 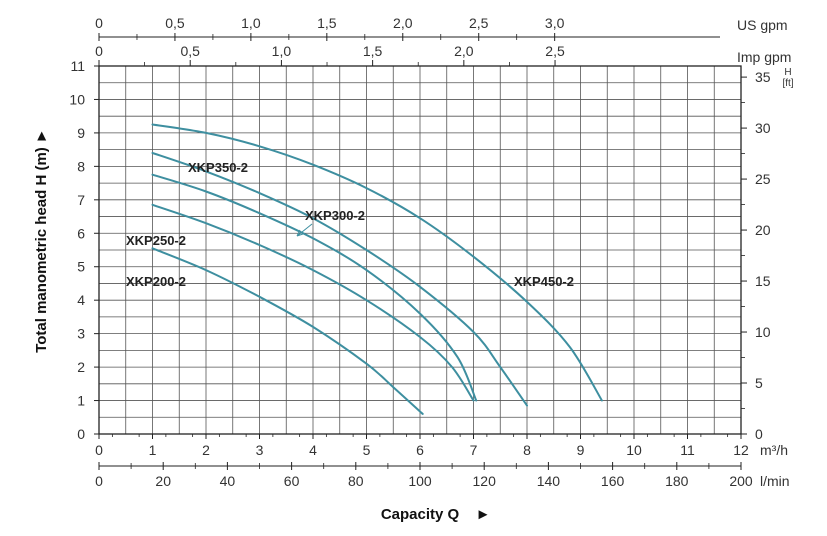 What do you see at coordinates (77, 66) in the screenshot?
I see `m-tick-label: 11` at bounding box center [77, 66].